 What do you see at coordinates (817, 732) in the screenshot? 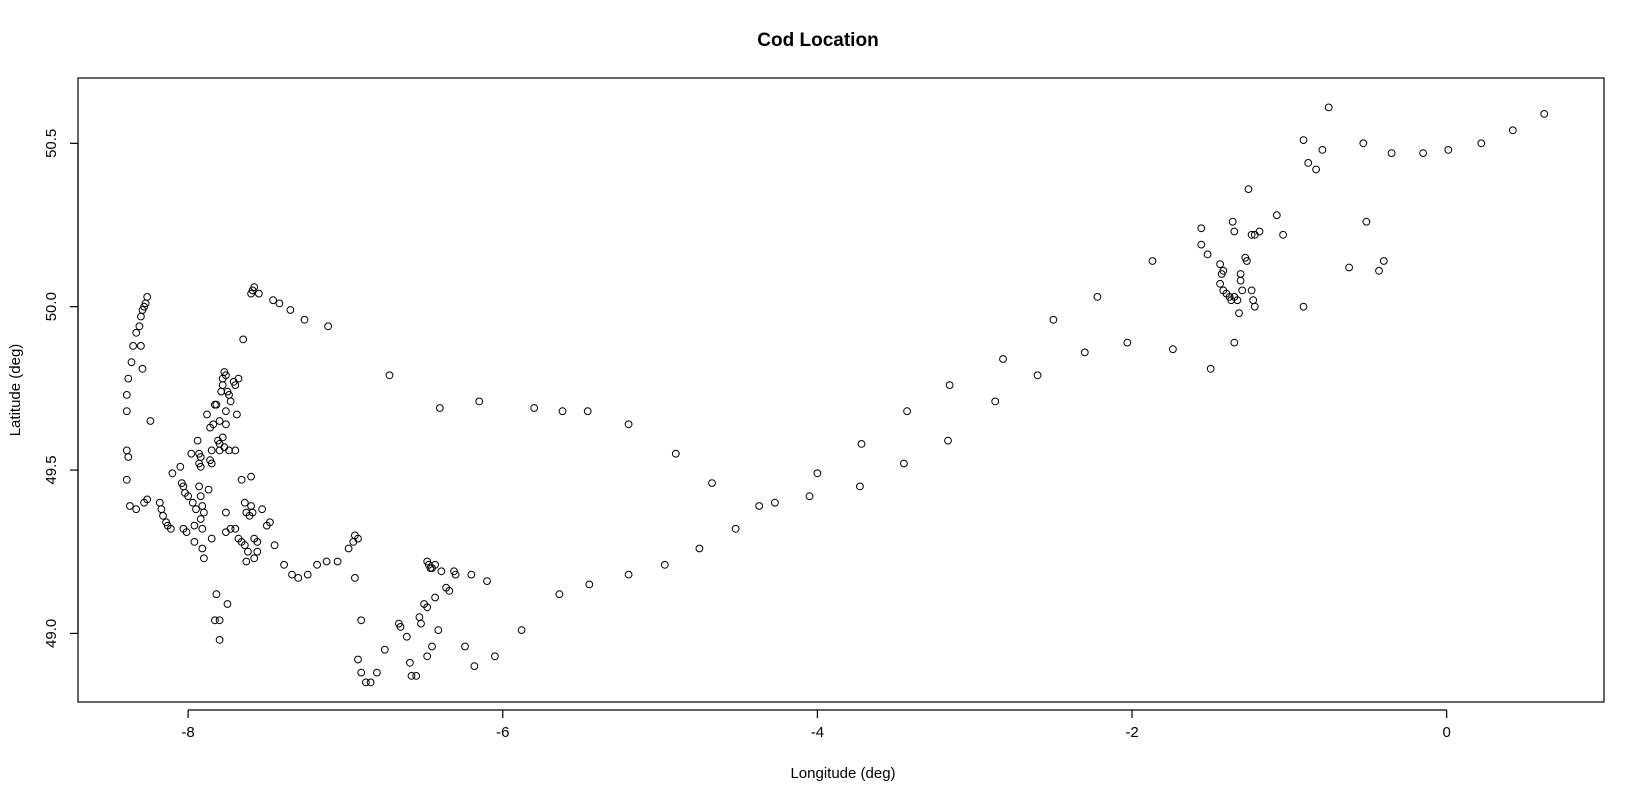
I see `x-tick-label: -4` at bounding box center [817, 732].